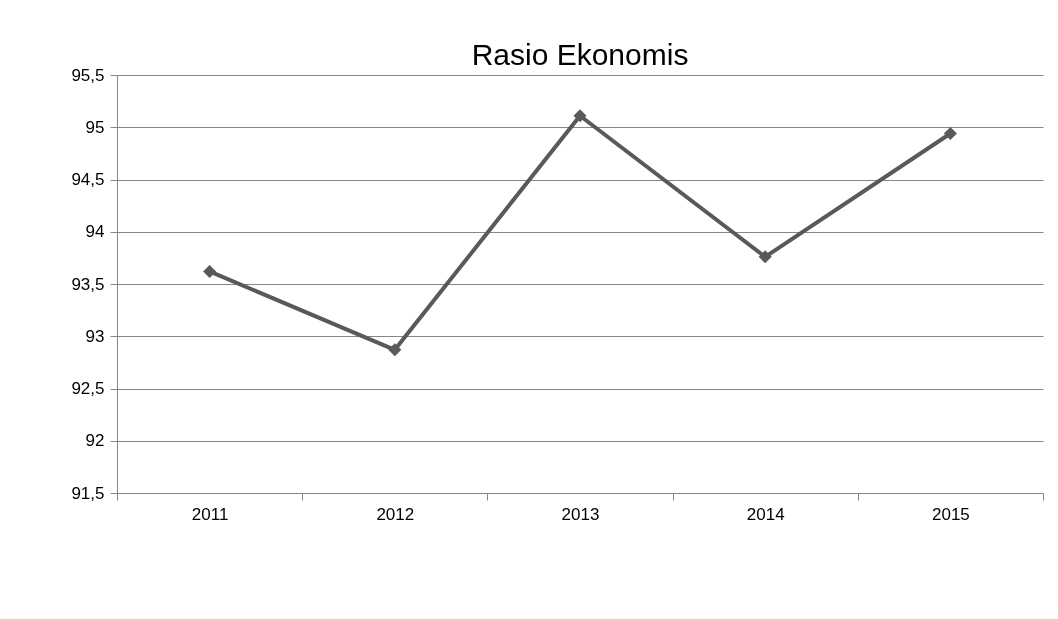 Image resolution: width=1058 pixels, height=619 pixels. What do you see at coordinates (95, 127) in the screenshot?
I see `y-tick-label: 95` at bounding box center [95, 127].